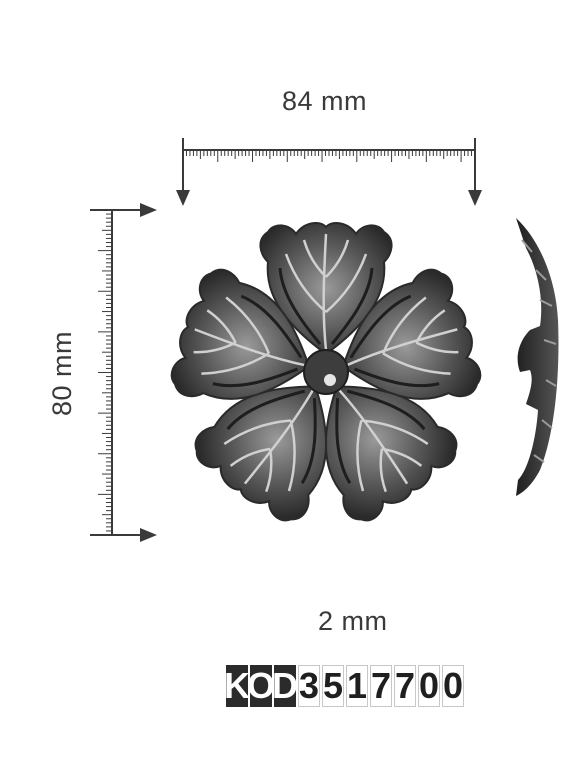 This screenshot has height=773, width=586. I want to click on rosette-center, so click(326, 372).